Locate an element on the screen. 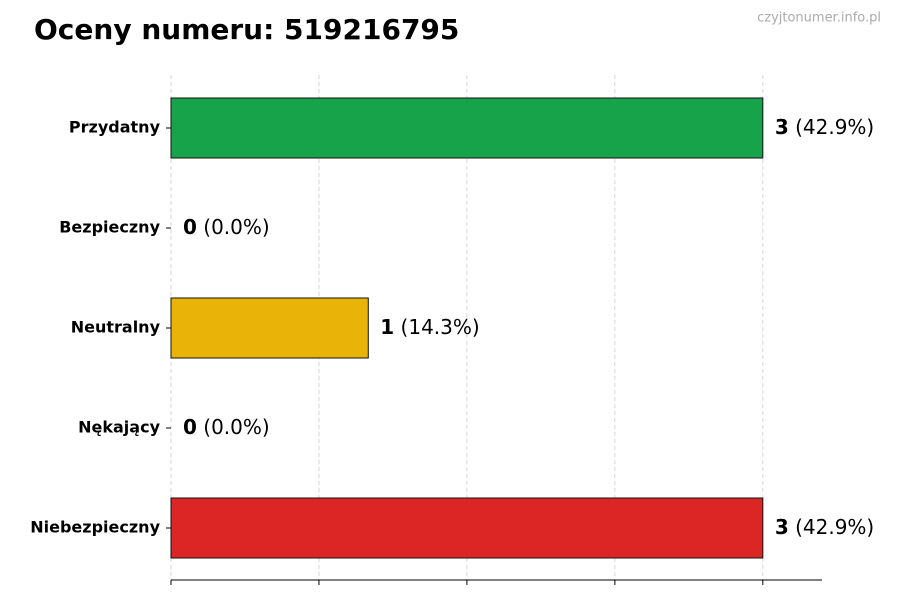 This screenshot has height=600, width=900. chart-title: Oceny numeru: 519216795 is located at coordinates (246, 29).